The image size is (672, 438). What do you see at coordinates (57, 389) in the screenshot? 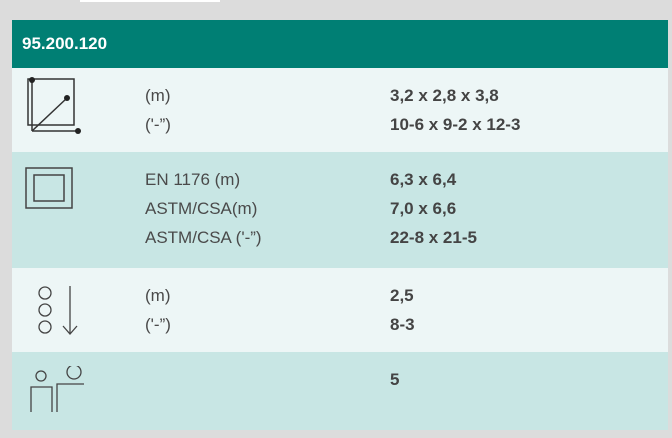
I see `users-icon` at bounding box center [57, 389].